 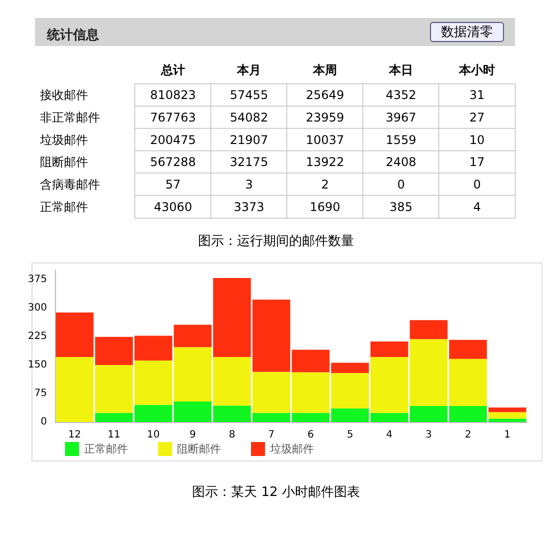 I want to click on y-tick-label: 225, so click(x=37, y=336).